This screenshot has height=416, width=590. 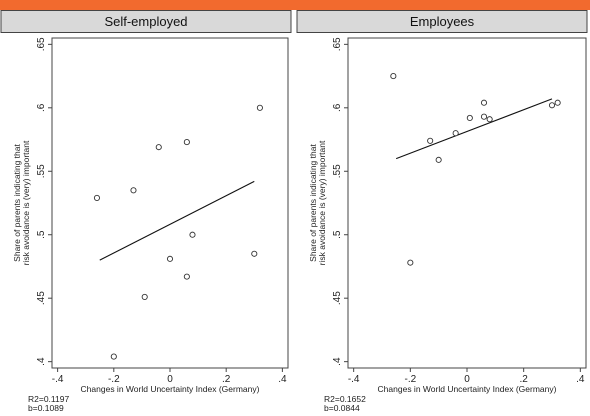 I want to click on slope-note: b=0.1089, so click(x=46, y=408).